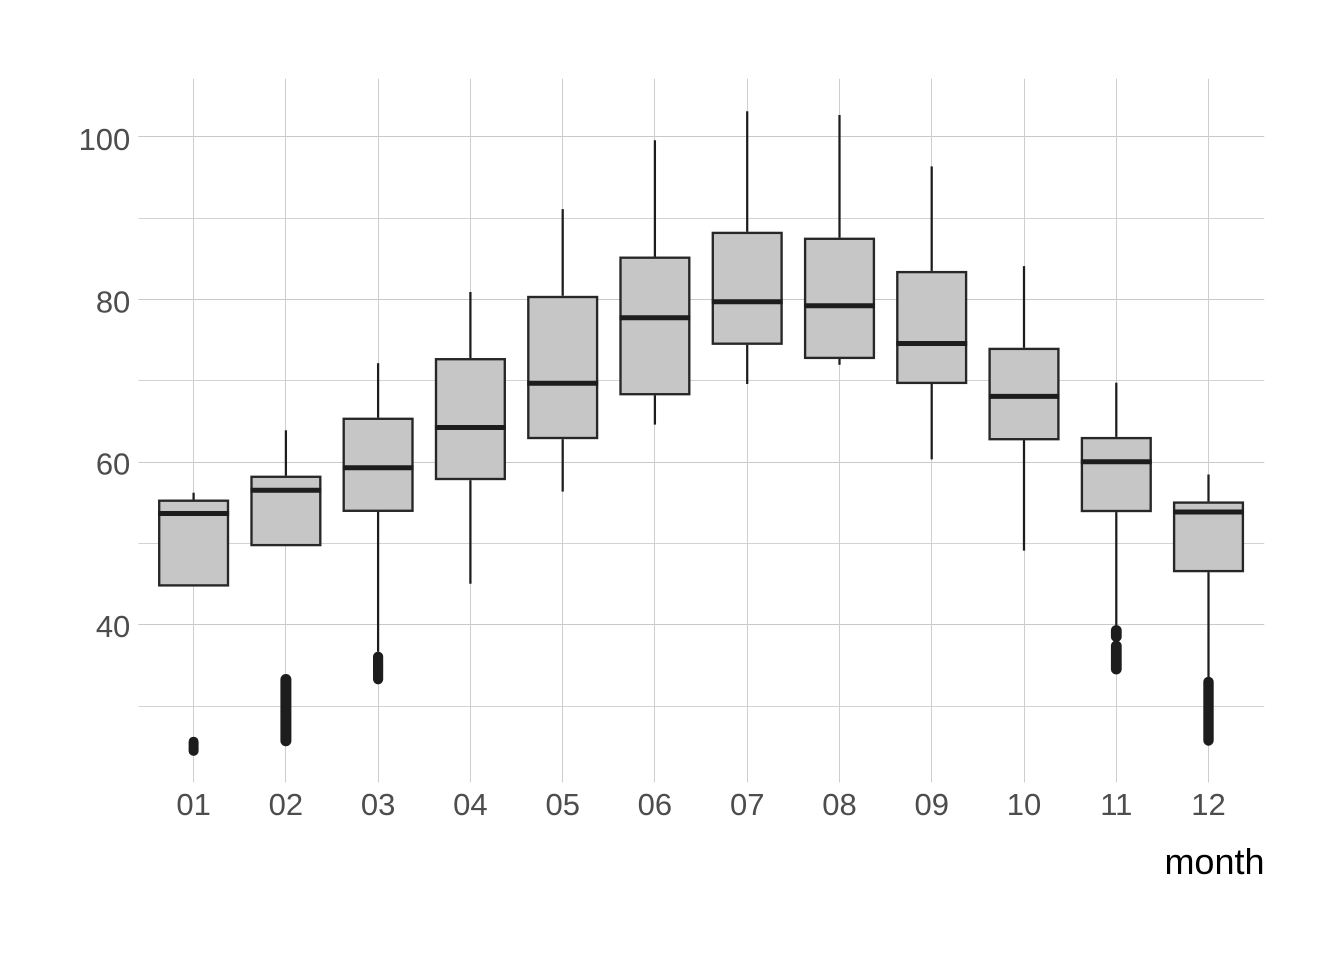 Image resolution: width=1344 pixels, height=965 pixels. Describe the element at coordinates (470, 804) in the screenshot. I see `svg-text: 04` at that location.